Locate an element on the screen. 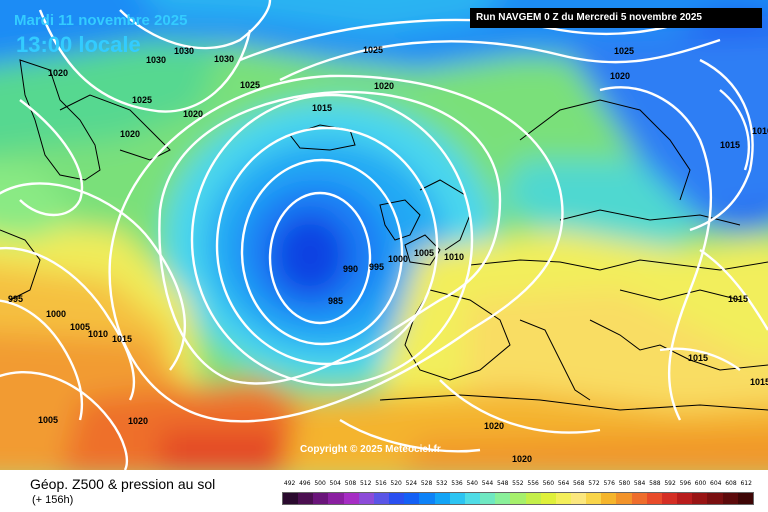  legend-value-label: 492 is located at coordinates (289, 483).